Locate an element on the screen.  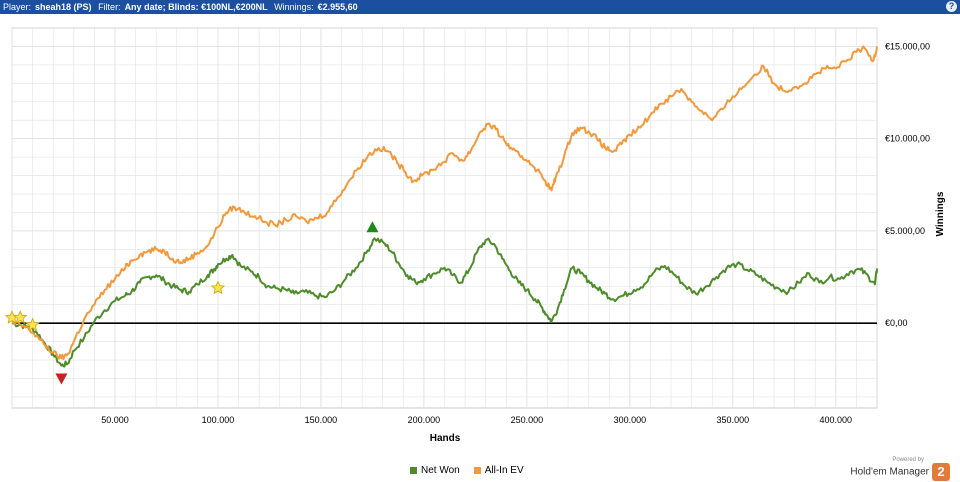
legend-swatch-all-in-ev is located at coordinates (477, 470).